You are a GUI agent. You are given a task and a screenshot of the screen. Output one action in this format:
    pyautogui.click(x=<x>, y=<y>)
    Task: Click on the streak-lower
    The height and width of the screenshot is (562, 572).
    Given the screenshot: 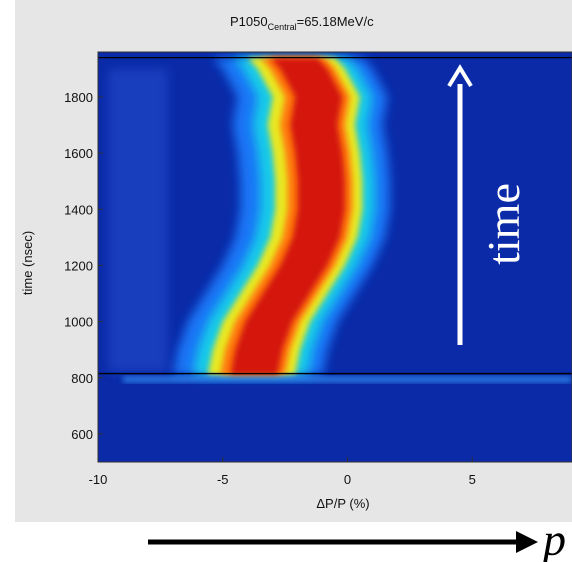 What is the action you would take?
    pyautogui.click(x=347, y=379)
    